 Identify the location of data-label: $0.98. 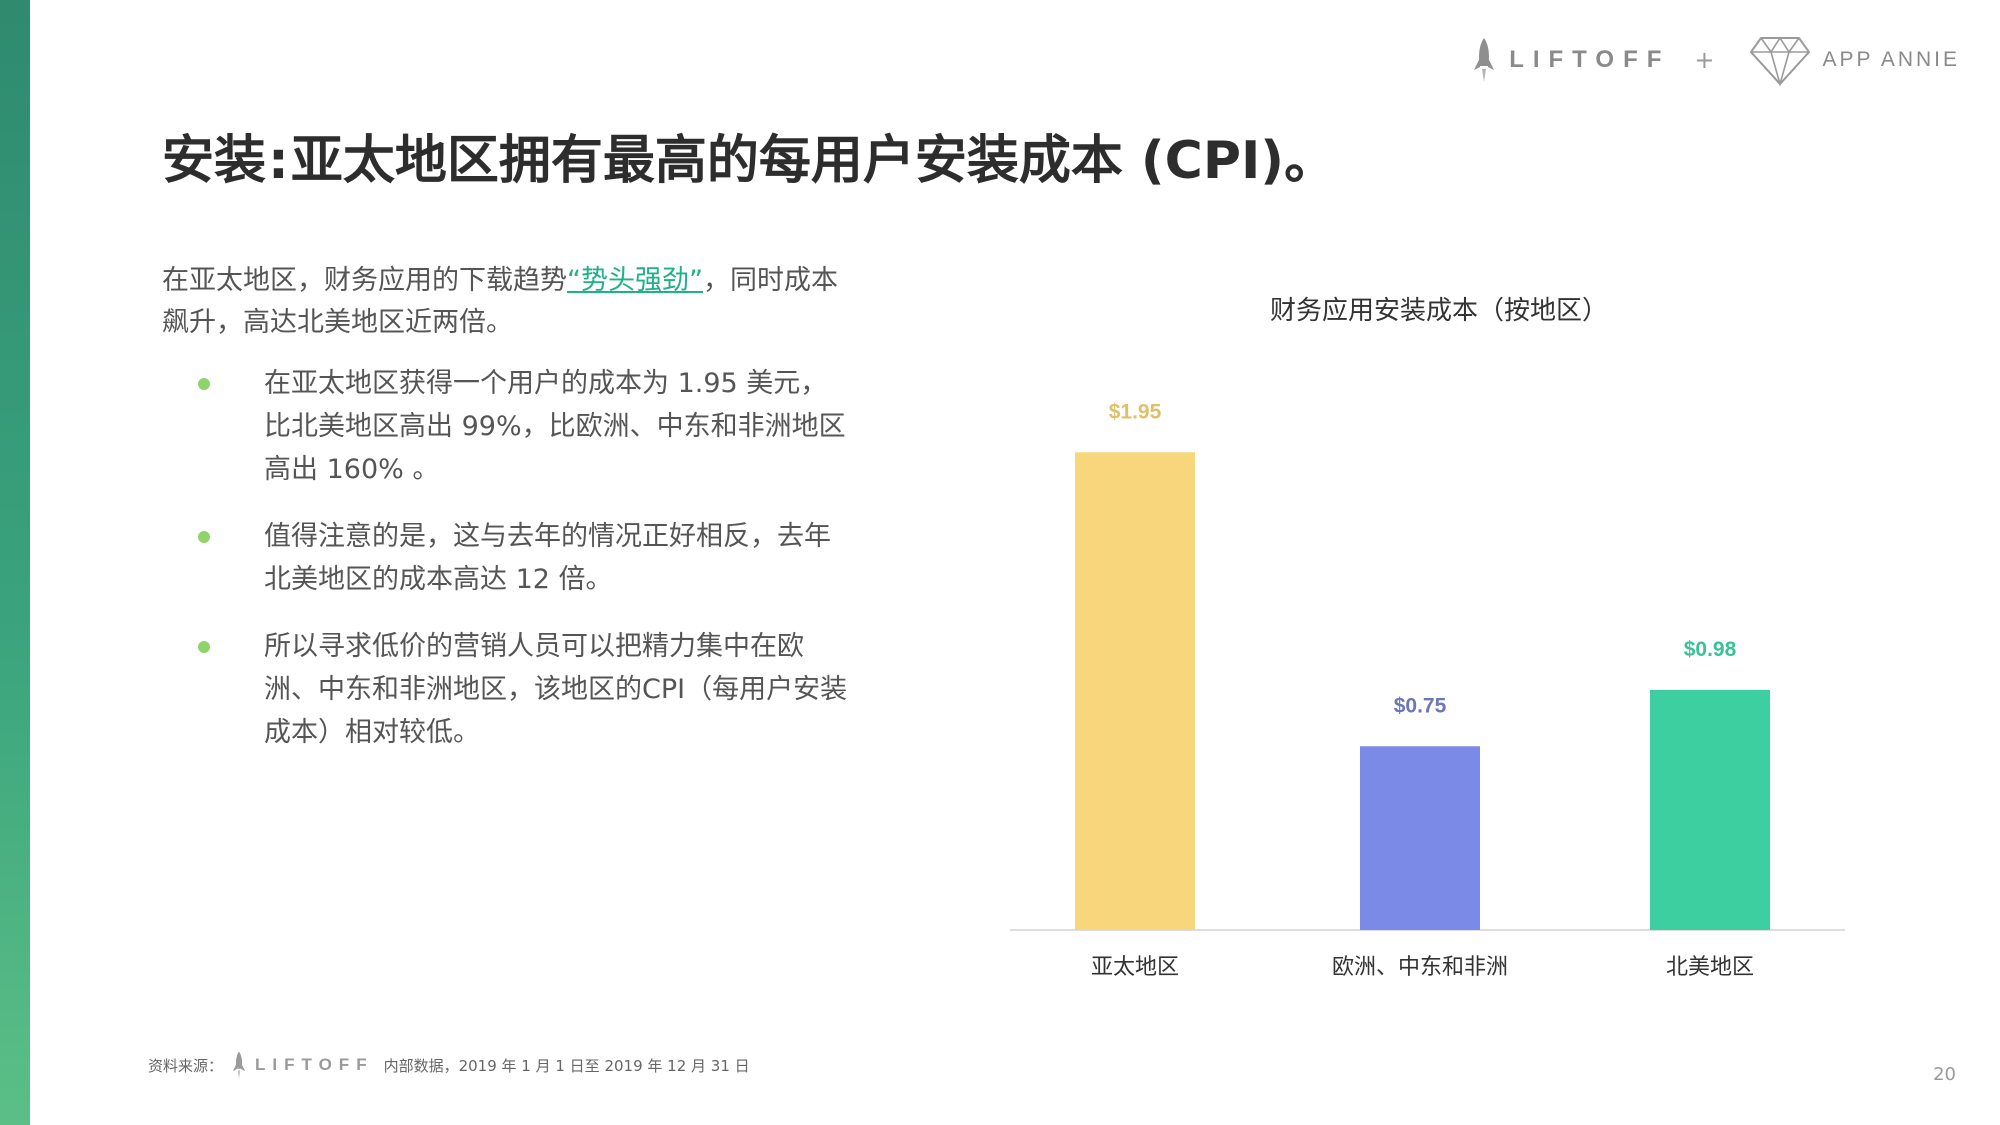
(1710, 649).